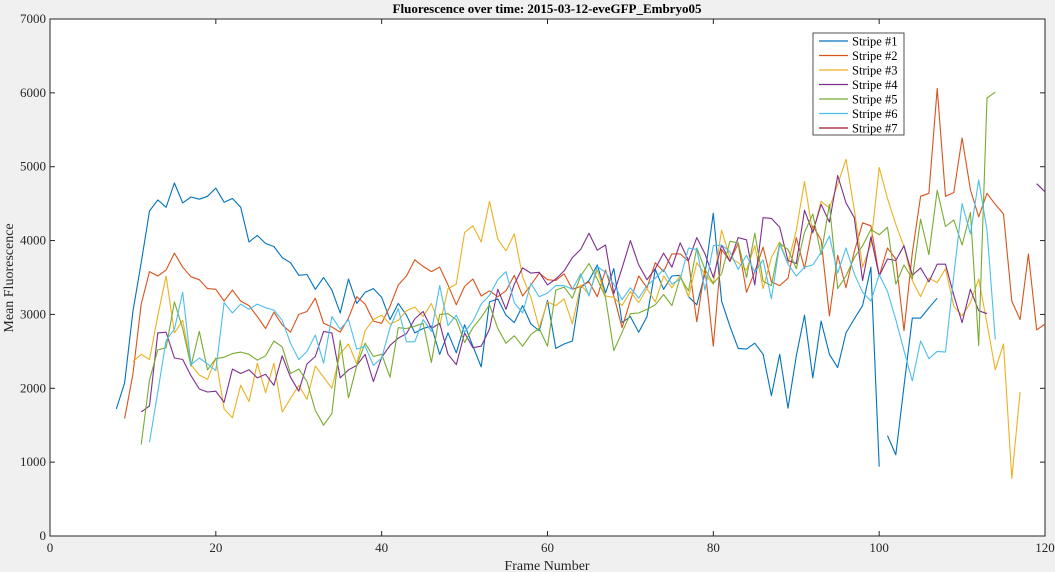 This screenshot has width=1055, height=572. Describe the element at coordinates (874, 100) in the screenshot. I see `legend-label: Stripe #5` at that location.